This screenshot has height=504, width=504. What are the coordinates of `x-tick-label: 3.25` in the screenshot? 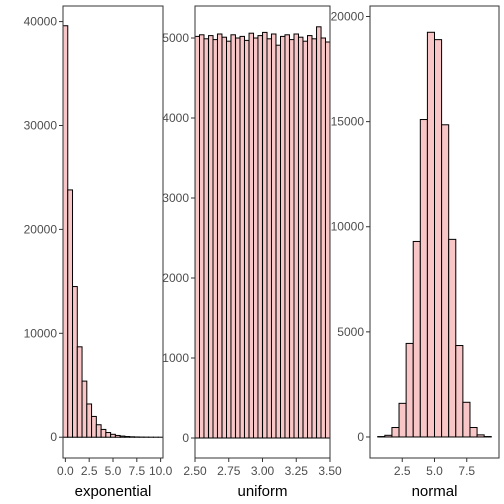 It's located at (297, 471).